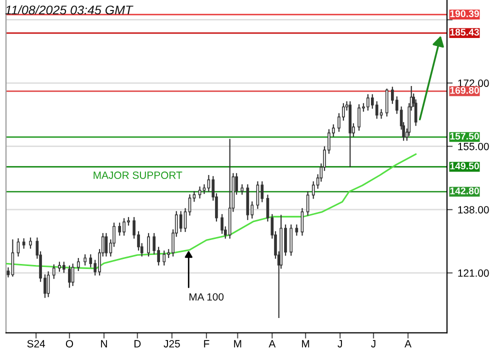 This screenshot has height=350, width=500. Describe the element at coordinates (138, 175) in the screenshot. I see `annotation: MAJOR SUPPORT` at that location.